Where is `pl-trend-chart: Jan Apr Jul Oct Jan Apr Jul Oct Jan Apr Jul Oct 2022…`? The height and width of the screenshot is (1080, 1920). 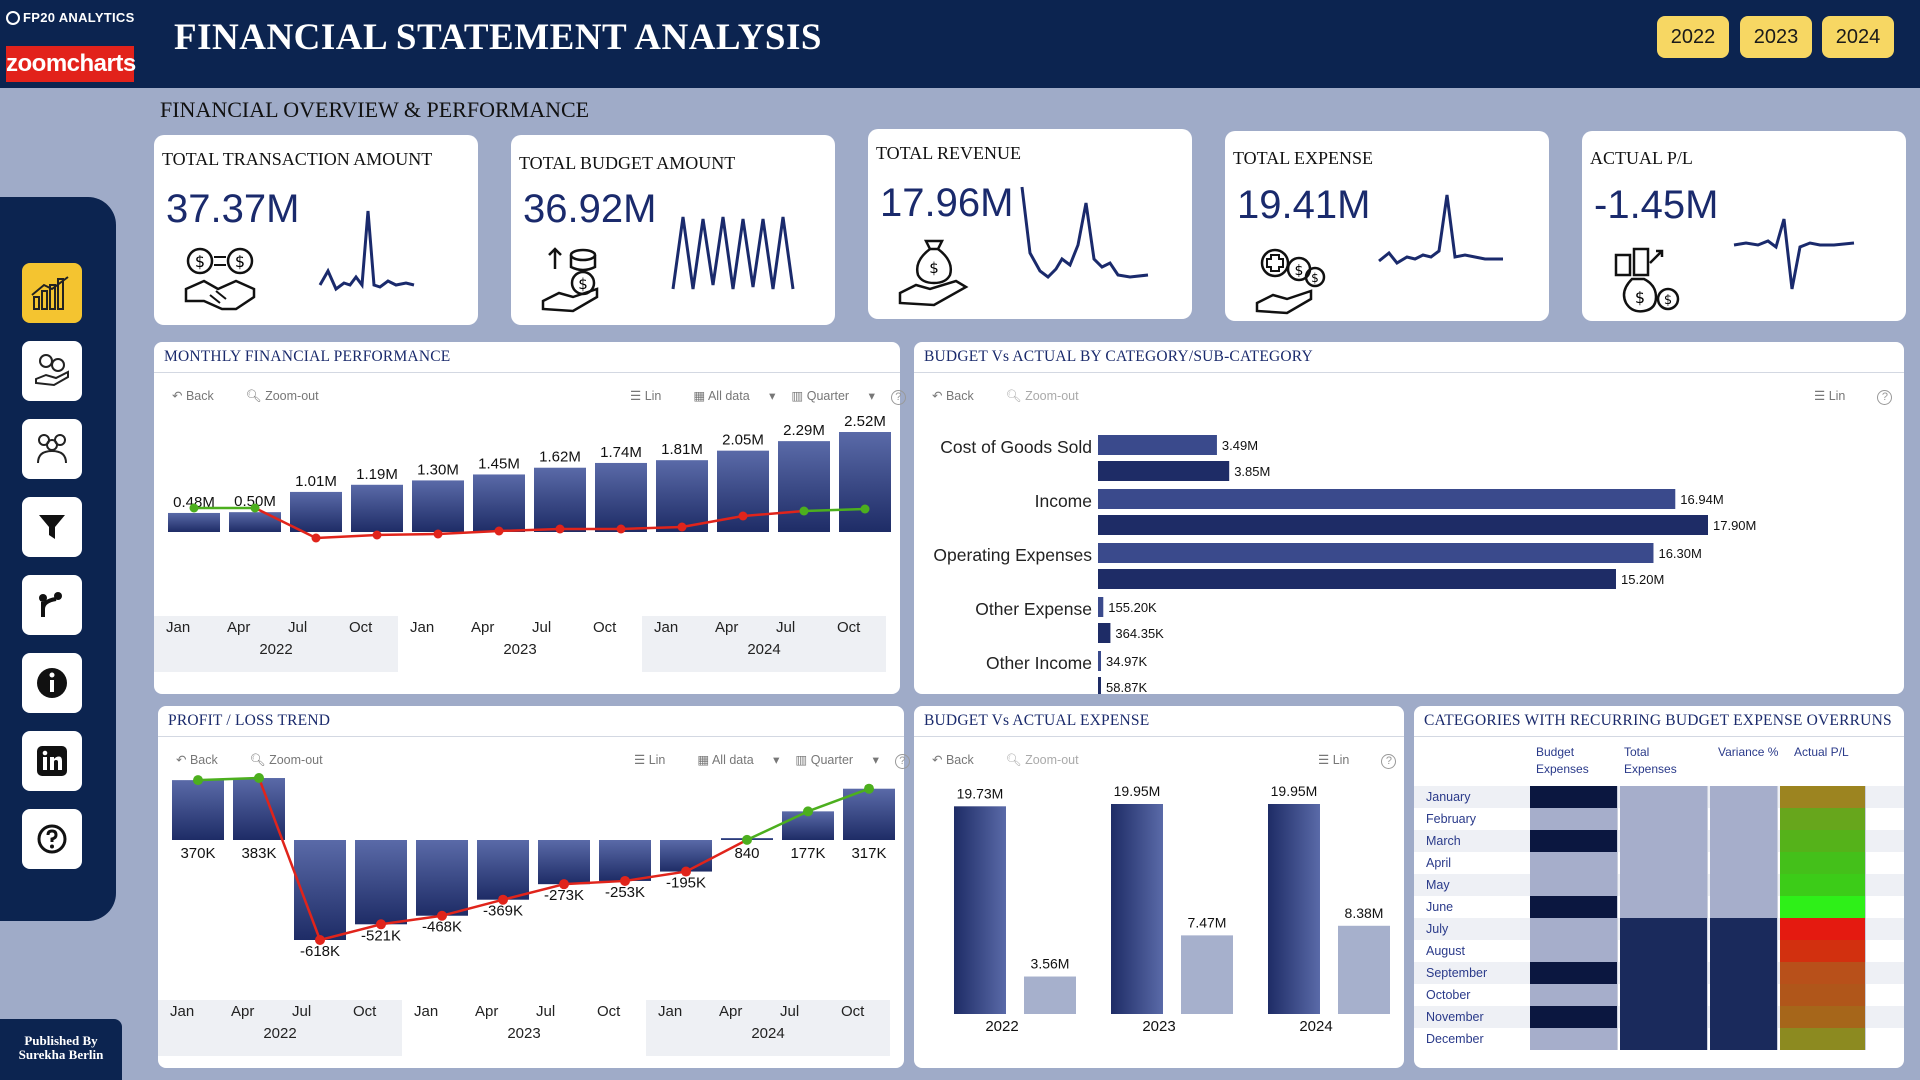
pl-trend-chart: Jan Apr Jul Oct Jan Apr Jul Oct Jan Apr Jul Oct 2022… is located at coordinates (531, 917).